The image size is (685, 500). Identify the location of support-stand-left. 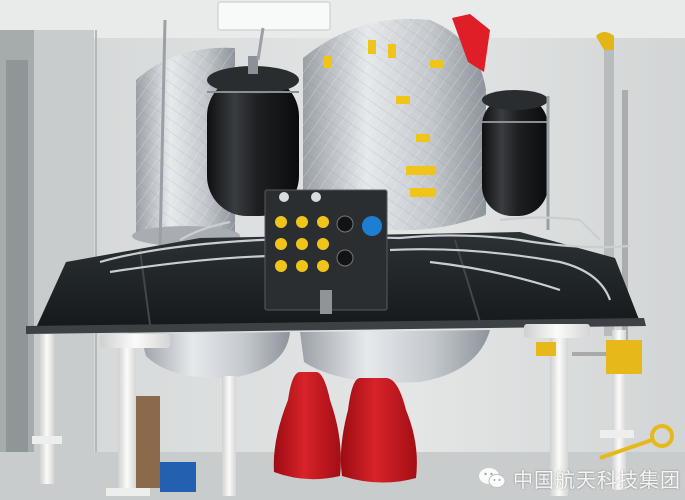
(135, 415).